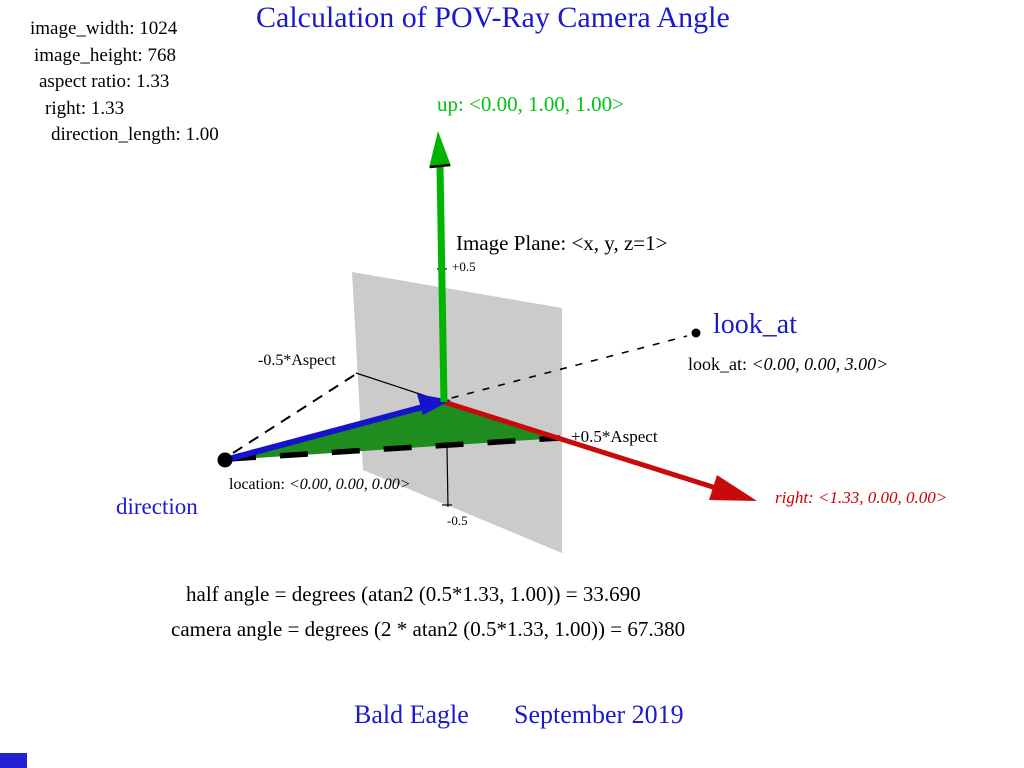  What do you see at coordinates (599, 714) in the screenshot?
I see `credit-date: September 2019` at bounding box center [599, 714].